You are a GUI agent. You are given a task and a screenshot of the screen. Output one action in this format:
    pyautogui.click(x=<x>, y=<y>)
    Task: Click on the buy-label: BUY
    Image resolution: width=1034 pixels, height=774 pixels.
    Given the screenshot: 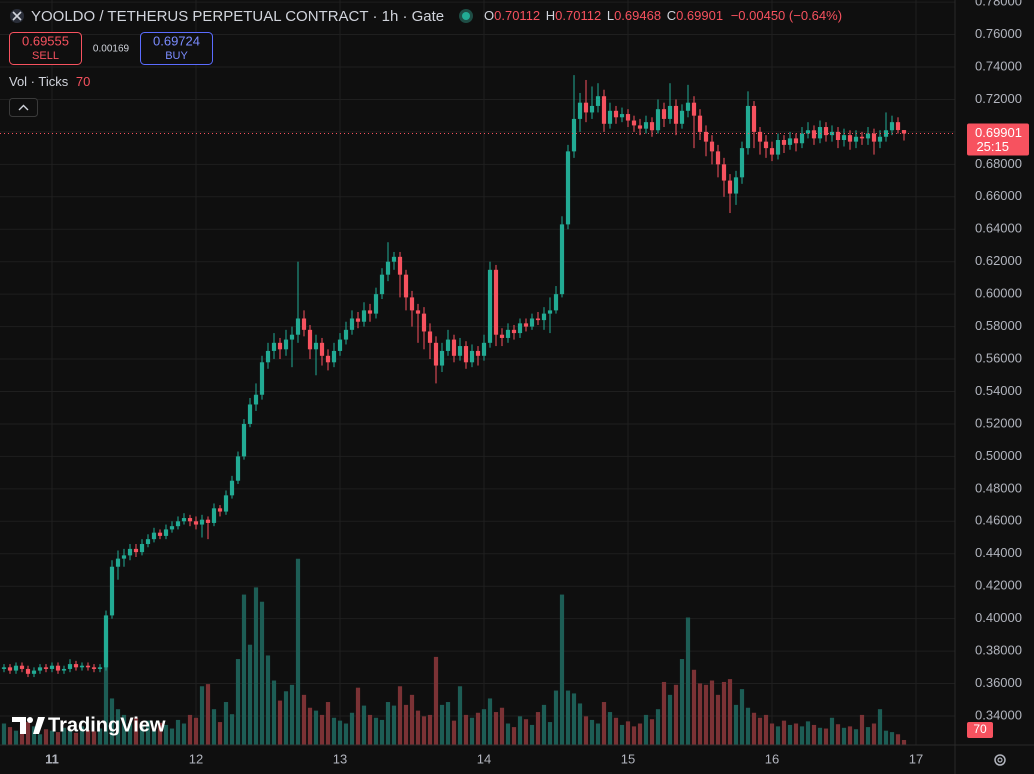 What is the action you would take?
    pyautogui.click(x=176, y=56)
    